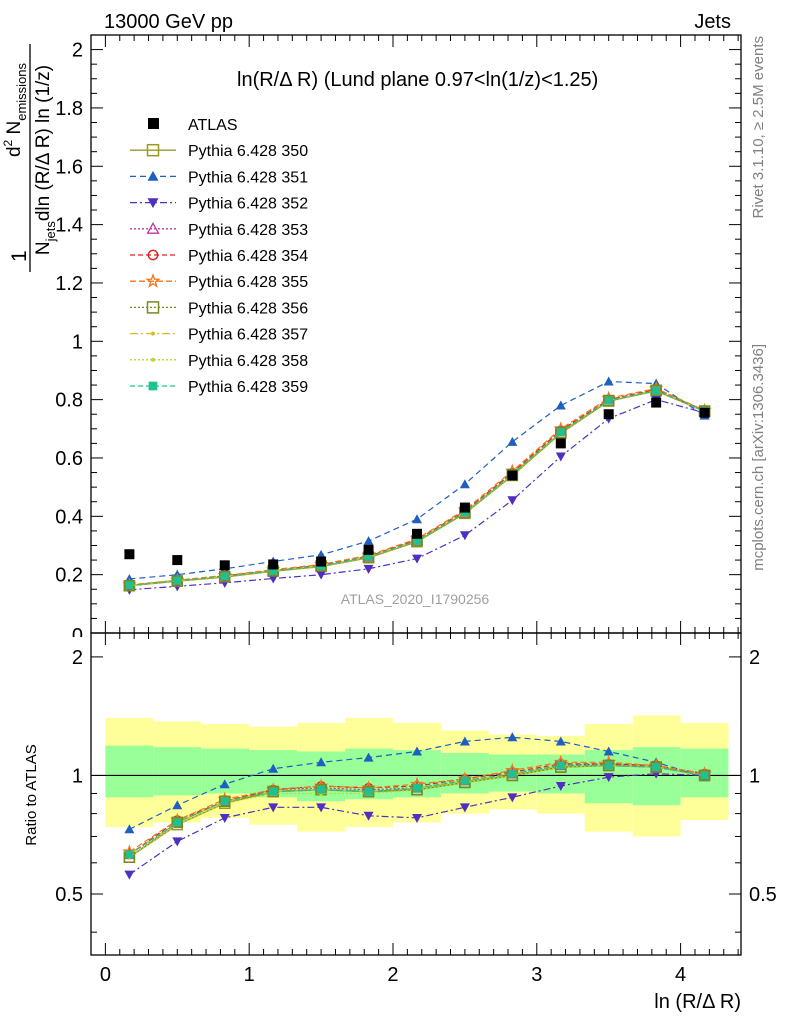 Image resolution: width=786 pixels, height=1024 pixels. What do you see at coordinates (19, 256) in the screenshot?
I see `ylabel-one: 1` at bounding box center [19, 256].